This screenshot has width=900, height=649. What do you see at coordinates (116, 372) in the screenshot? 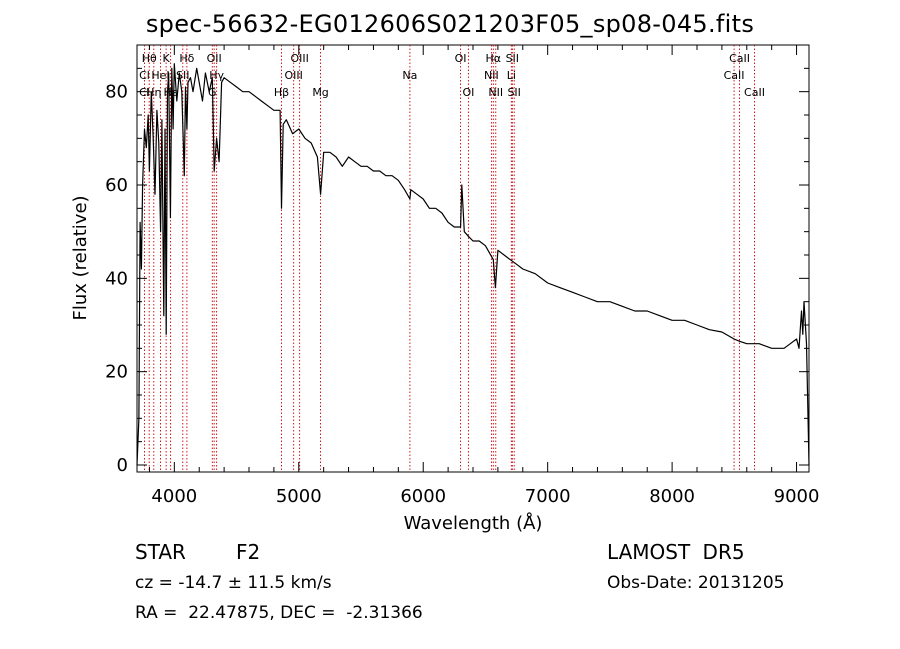
I see `y-tick-label: 20` at bounding box center [116, 372].